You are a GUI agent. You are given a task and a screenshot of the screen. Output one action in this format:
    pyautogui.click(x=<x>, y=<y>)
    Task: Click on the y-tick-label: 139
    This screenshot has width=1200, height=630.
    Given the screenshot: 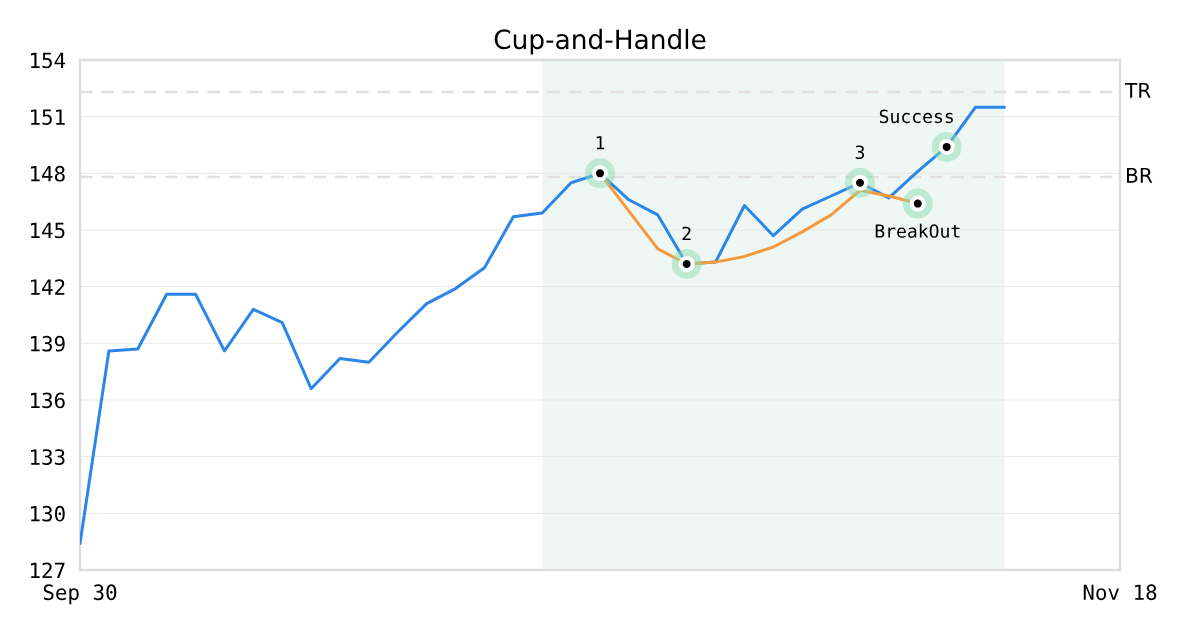 What is the action you would take?
    pyautogui.click(x=47, y=343)
    